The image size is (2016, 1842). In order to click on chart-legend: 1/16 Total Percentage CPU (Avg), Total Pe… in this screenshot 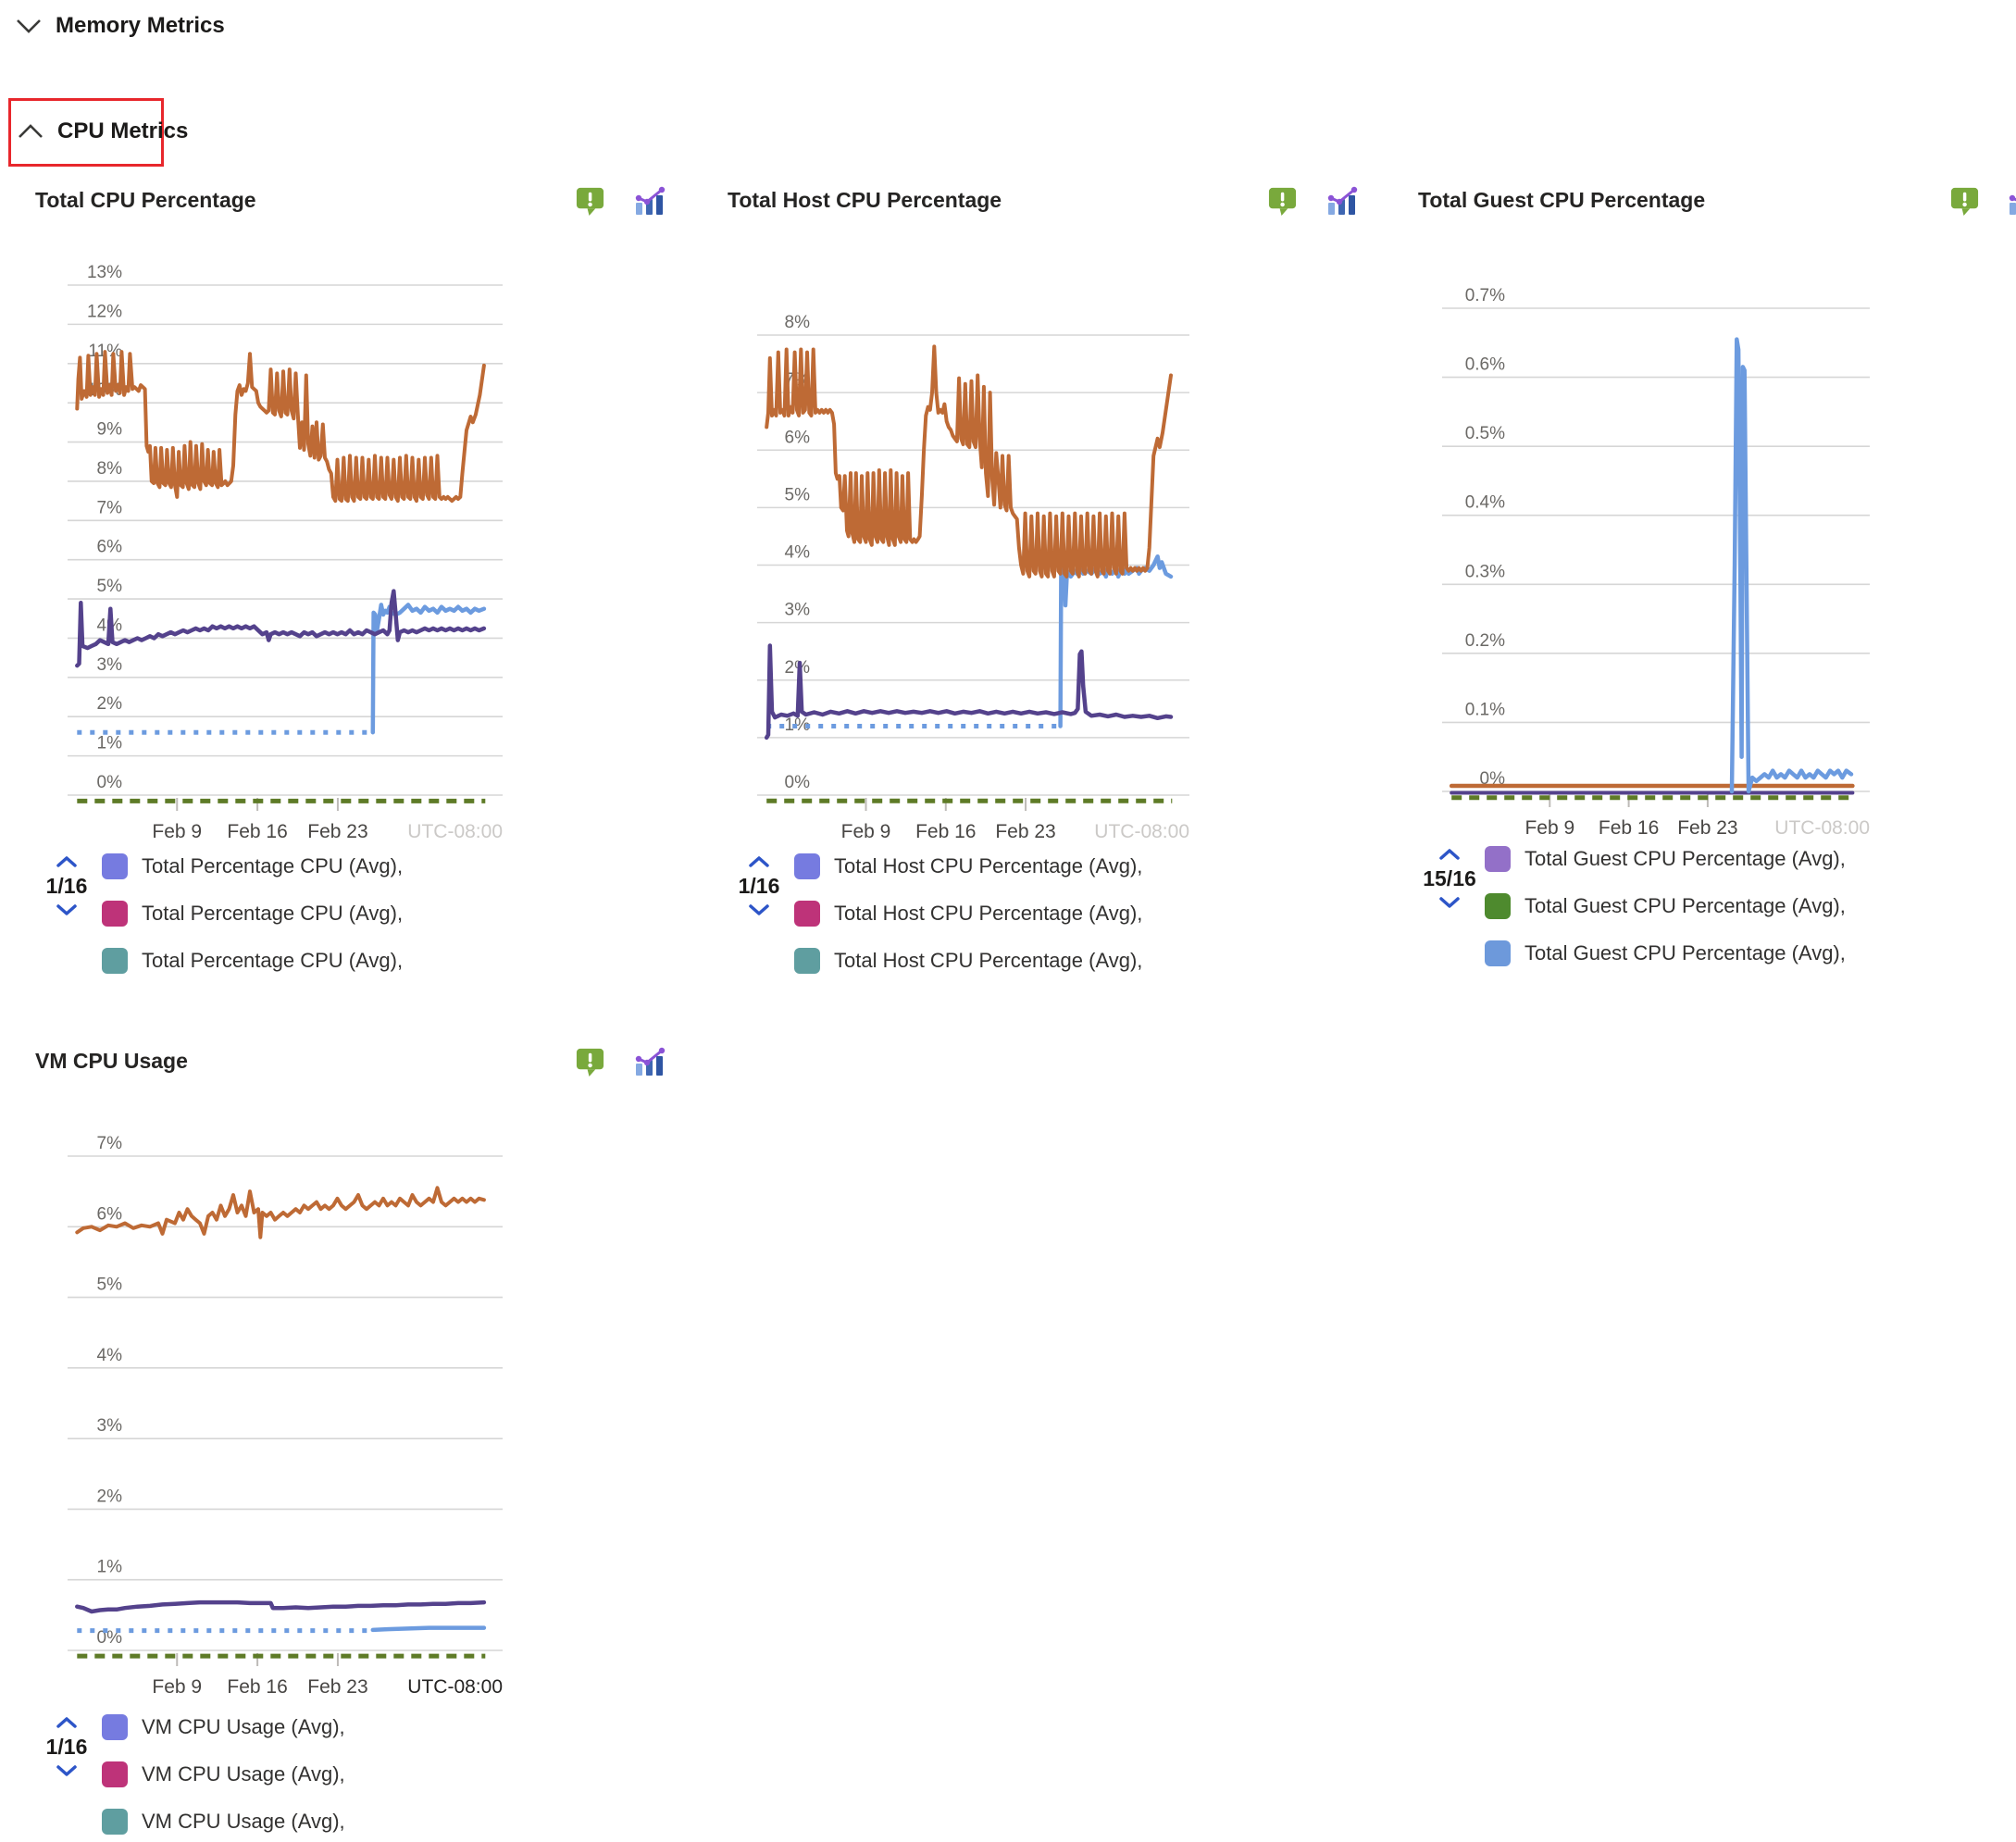, I will do `click(217, 913)`.